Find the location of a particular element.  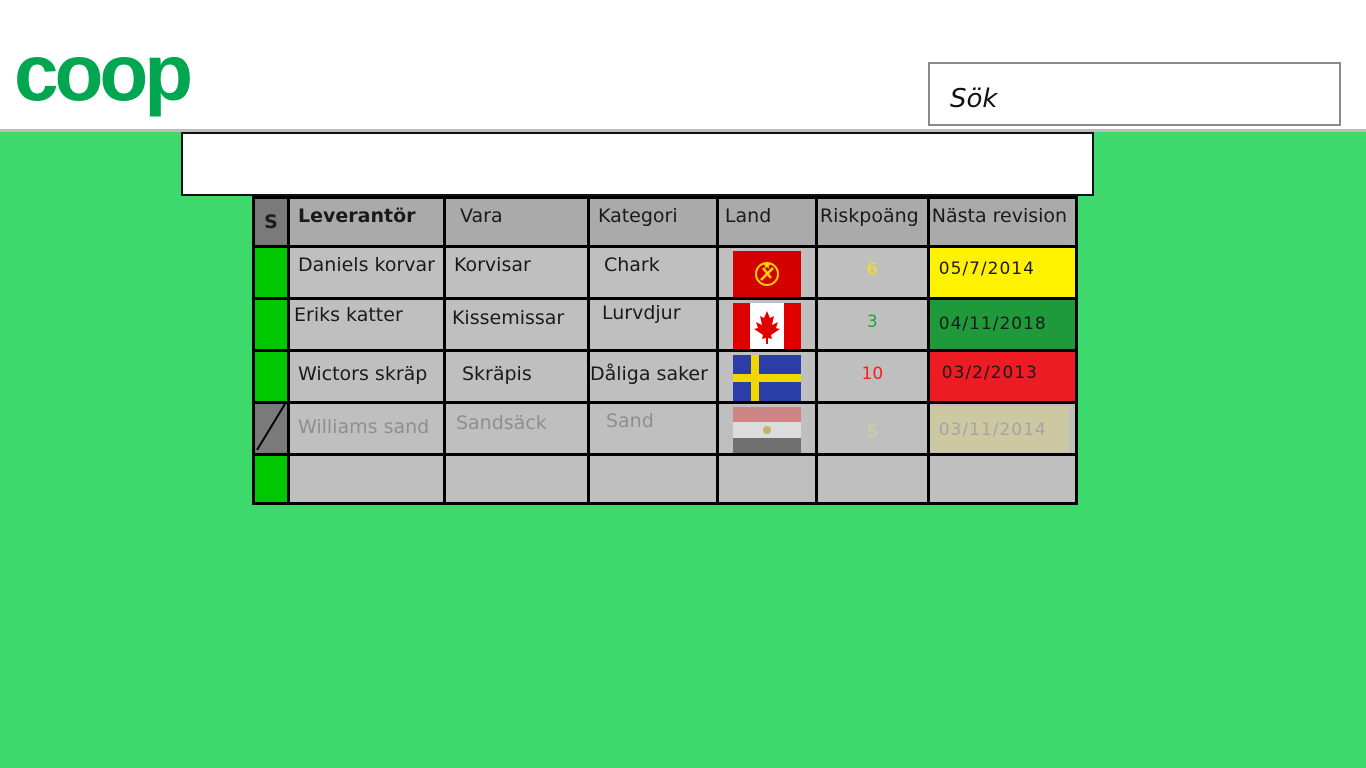

egypt-flag-icon is located at coordinates (766, 430).